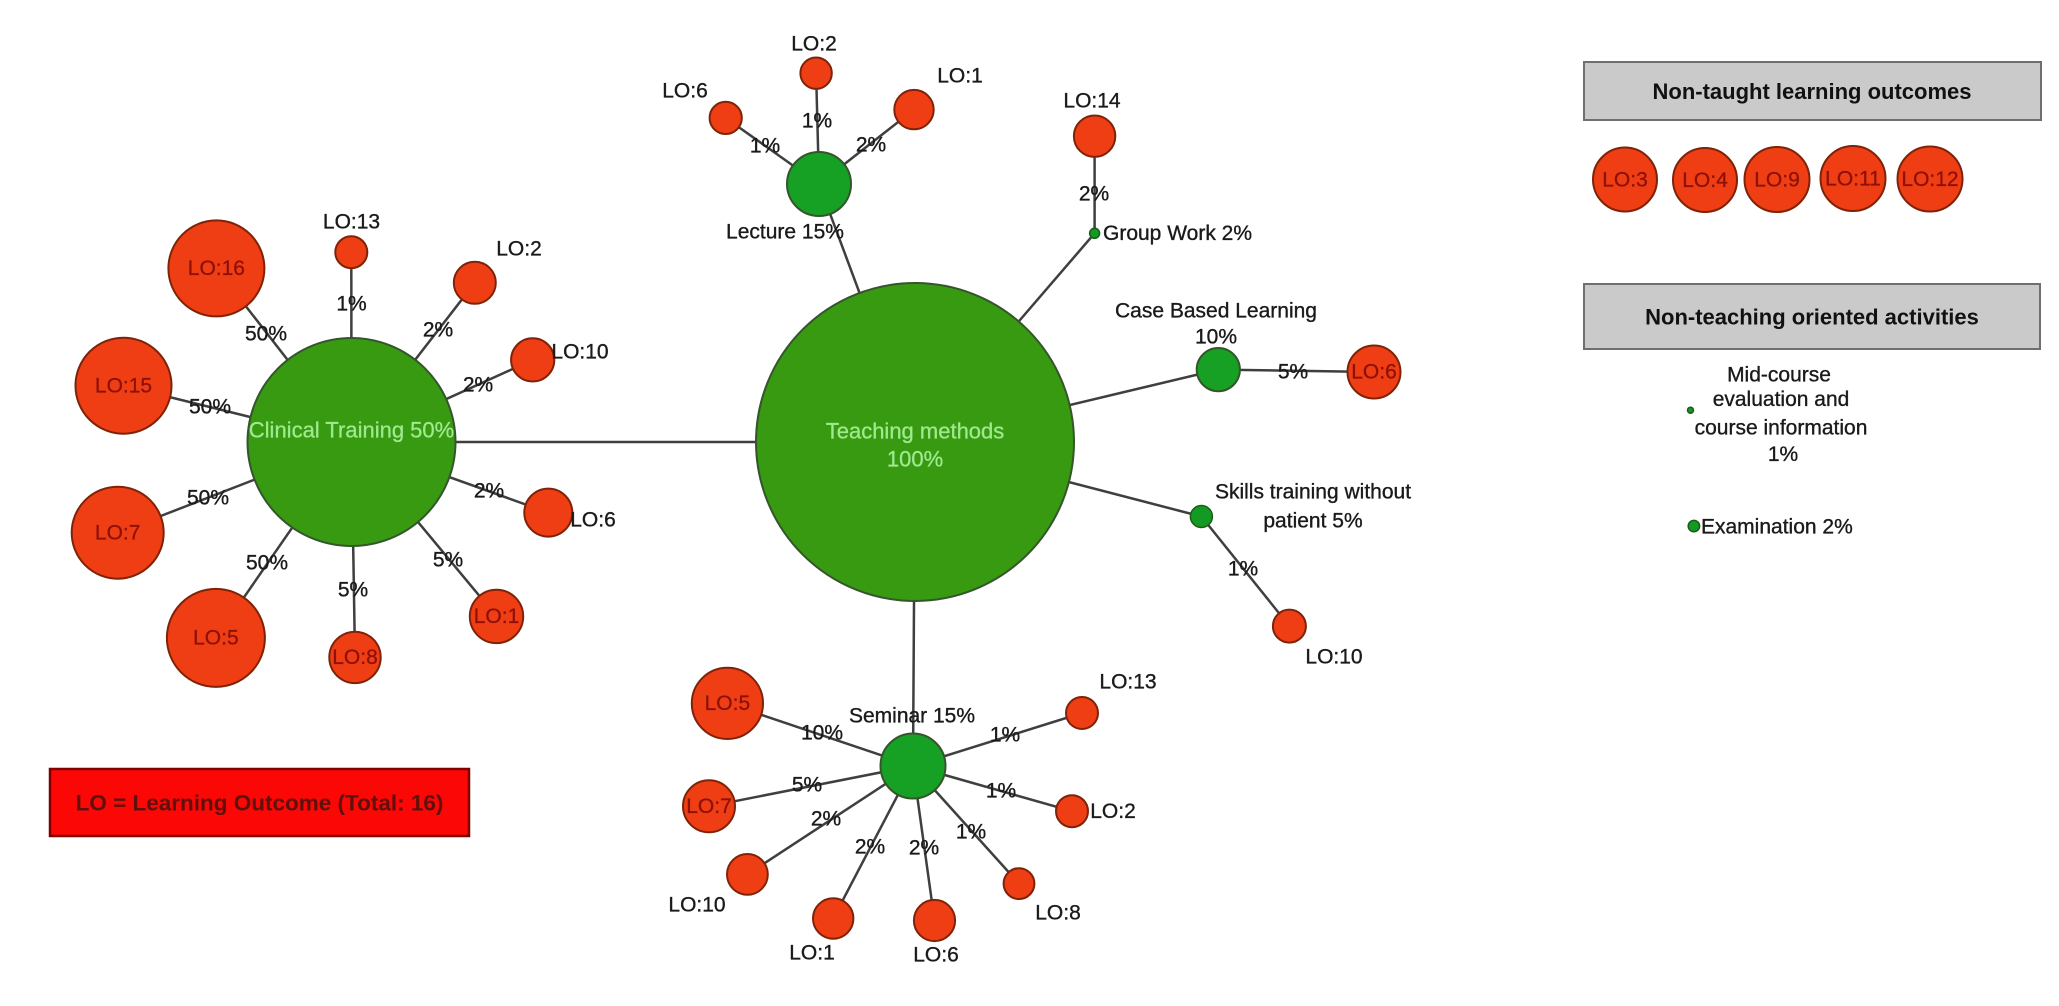 The height and width of the screenshot is (1006, 2059). Describe the element at coordinates (1625, 180) in the screenshot. I see `svg-text: LO:3` at that location.